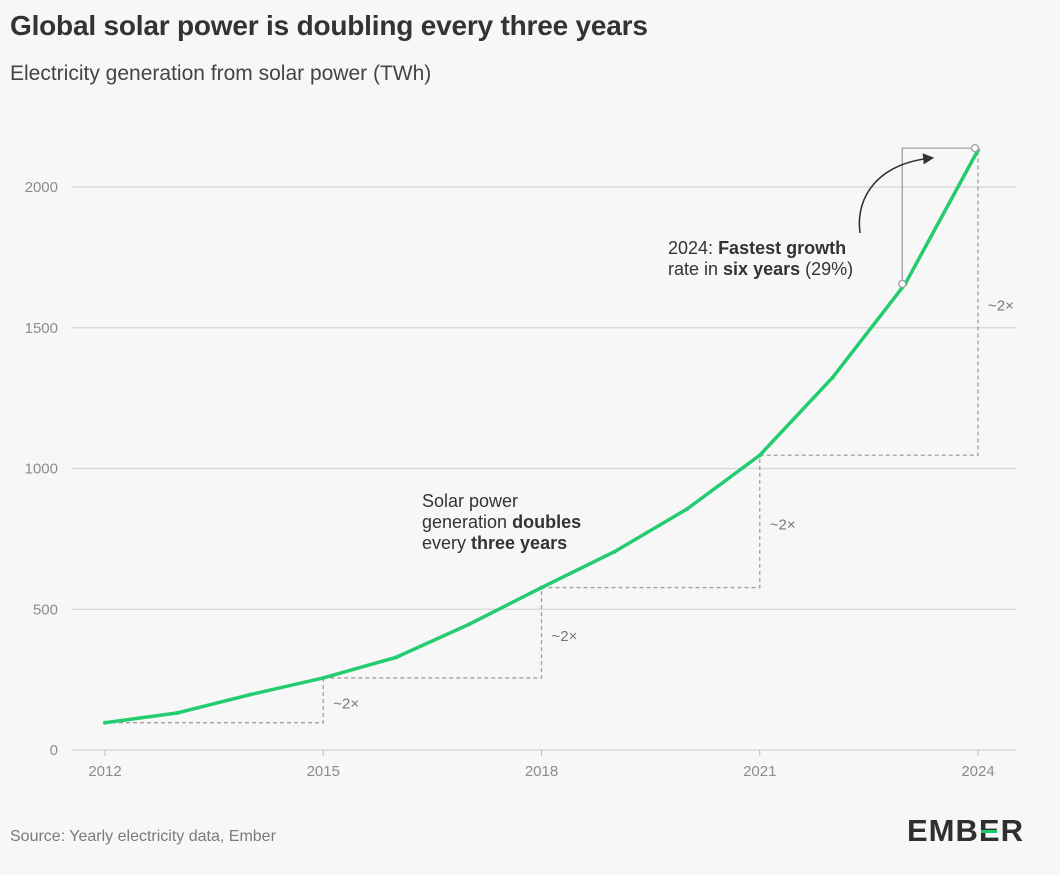  I want to click on x-tick-label: 2015, so click(323, 771).